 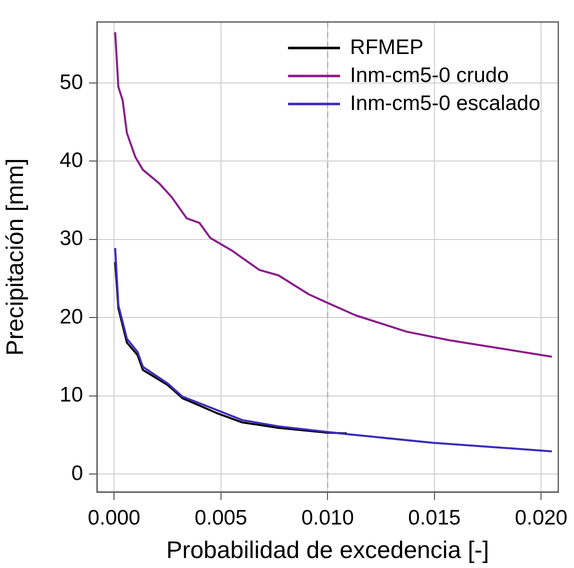 I want to click on x-tick-label: 0.015, so click(x=434, y=518).